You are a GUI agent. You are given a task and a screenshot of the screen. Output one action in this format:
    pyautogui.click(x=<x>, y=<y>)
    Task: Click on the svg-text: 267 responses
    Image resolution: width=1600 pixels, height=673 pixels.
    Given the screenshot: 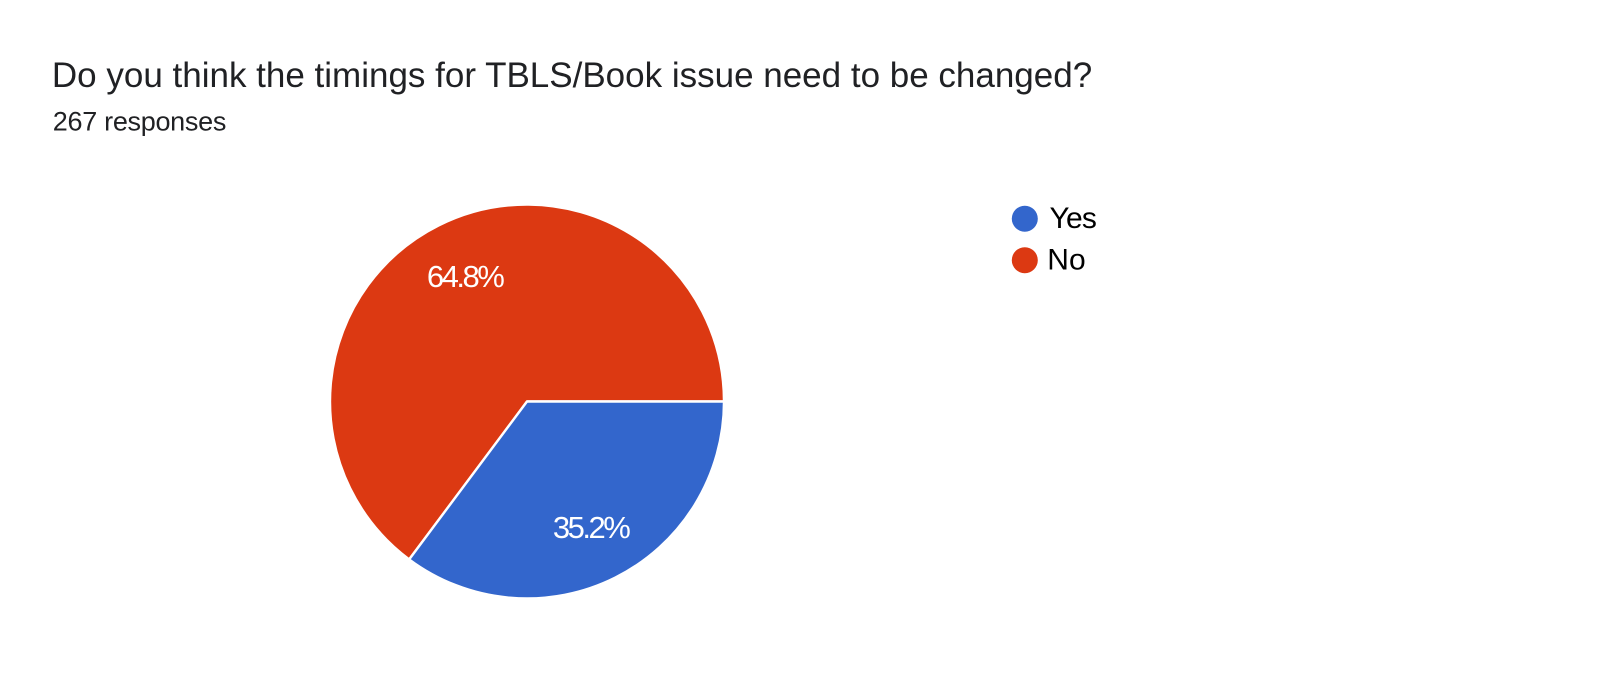 What is the action you would take?
    pyautogui.click(x=139, y=122)
    